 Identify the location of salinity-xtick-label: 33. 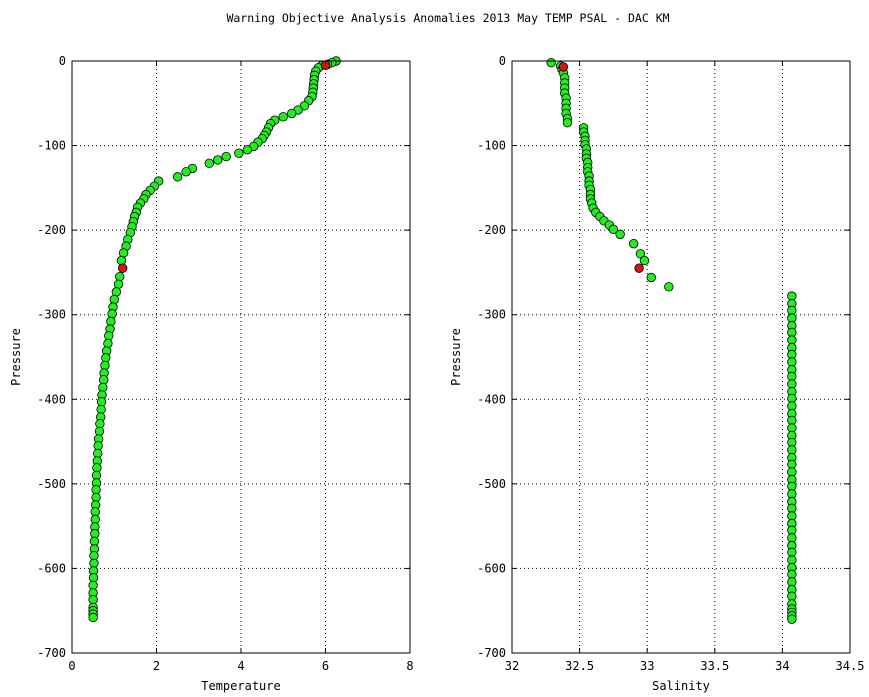
(647, 666).